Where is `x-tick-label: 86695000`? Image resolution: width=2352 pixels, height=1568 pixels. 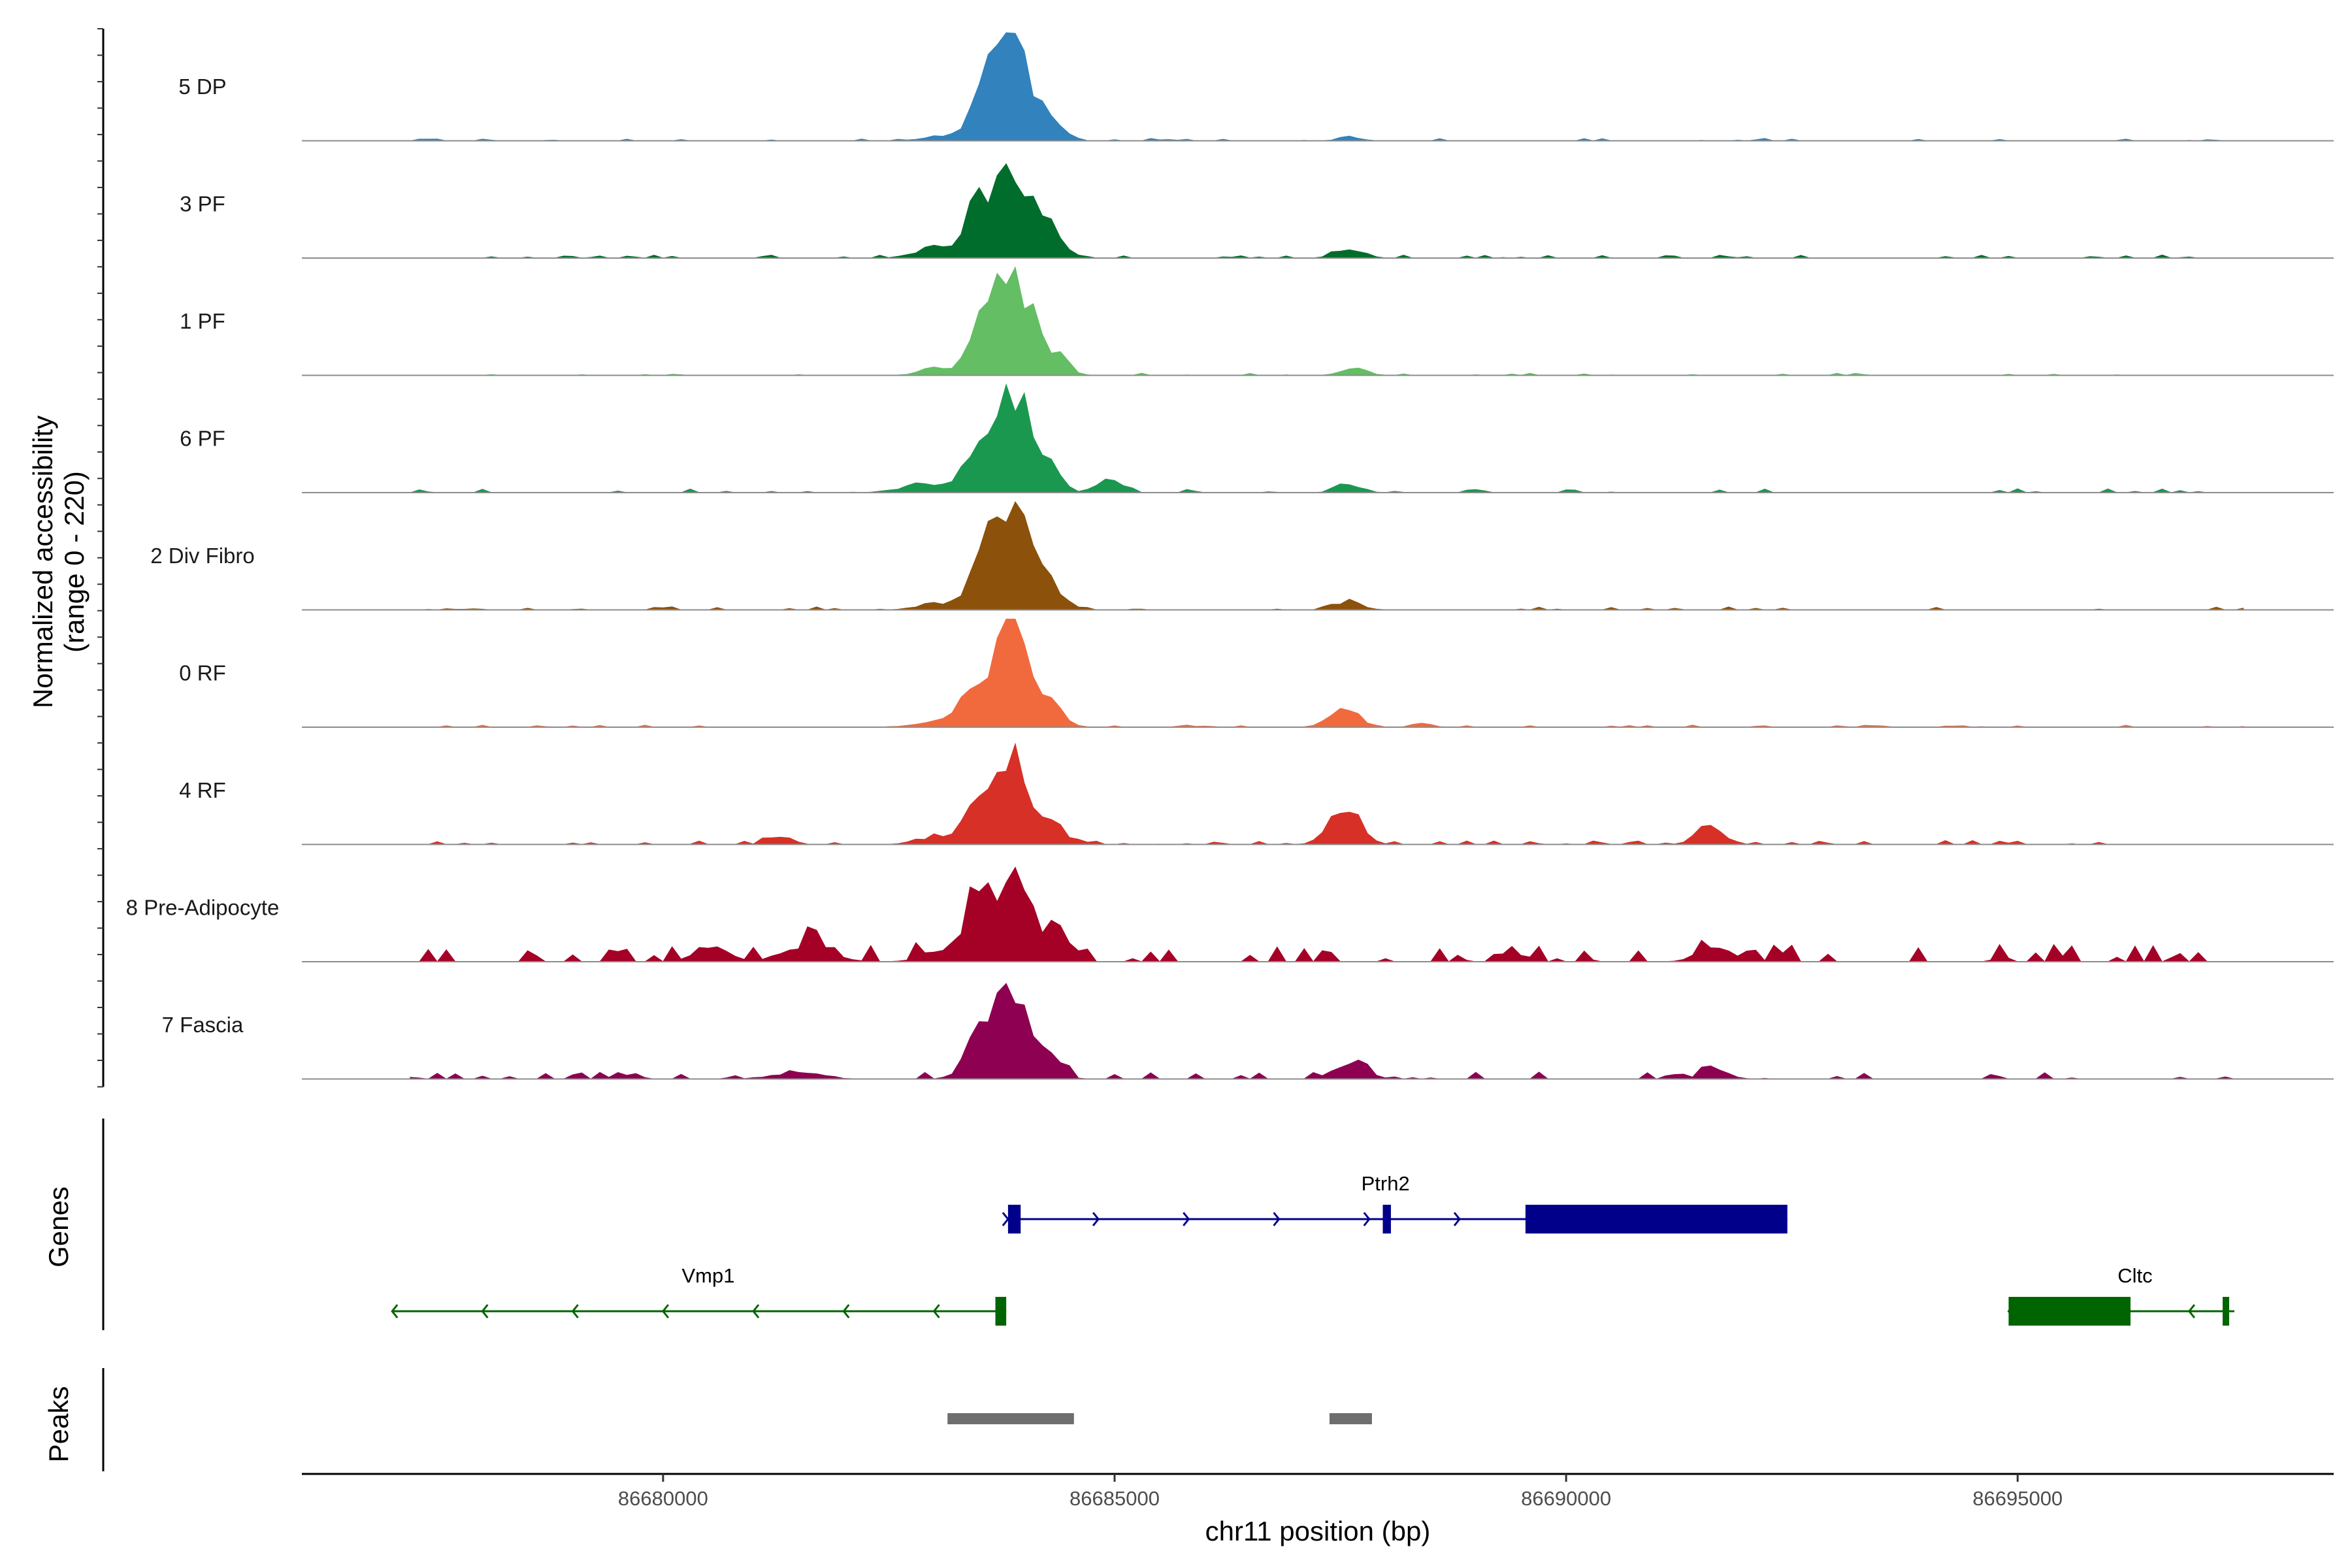 x-tick-label: 86695000 is located at coordinates (2017, 1498).